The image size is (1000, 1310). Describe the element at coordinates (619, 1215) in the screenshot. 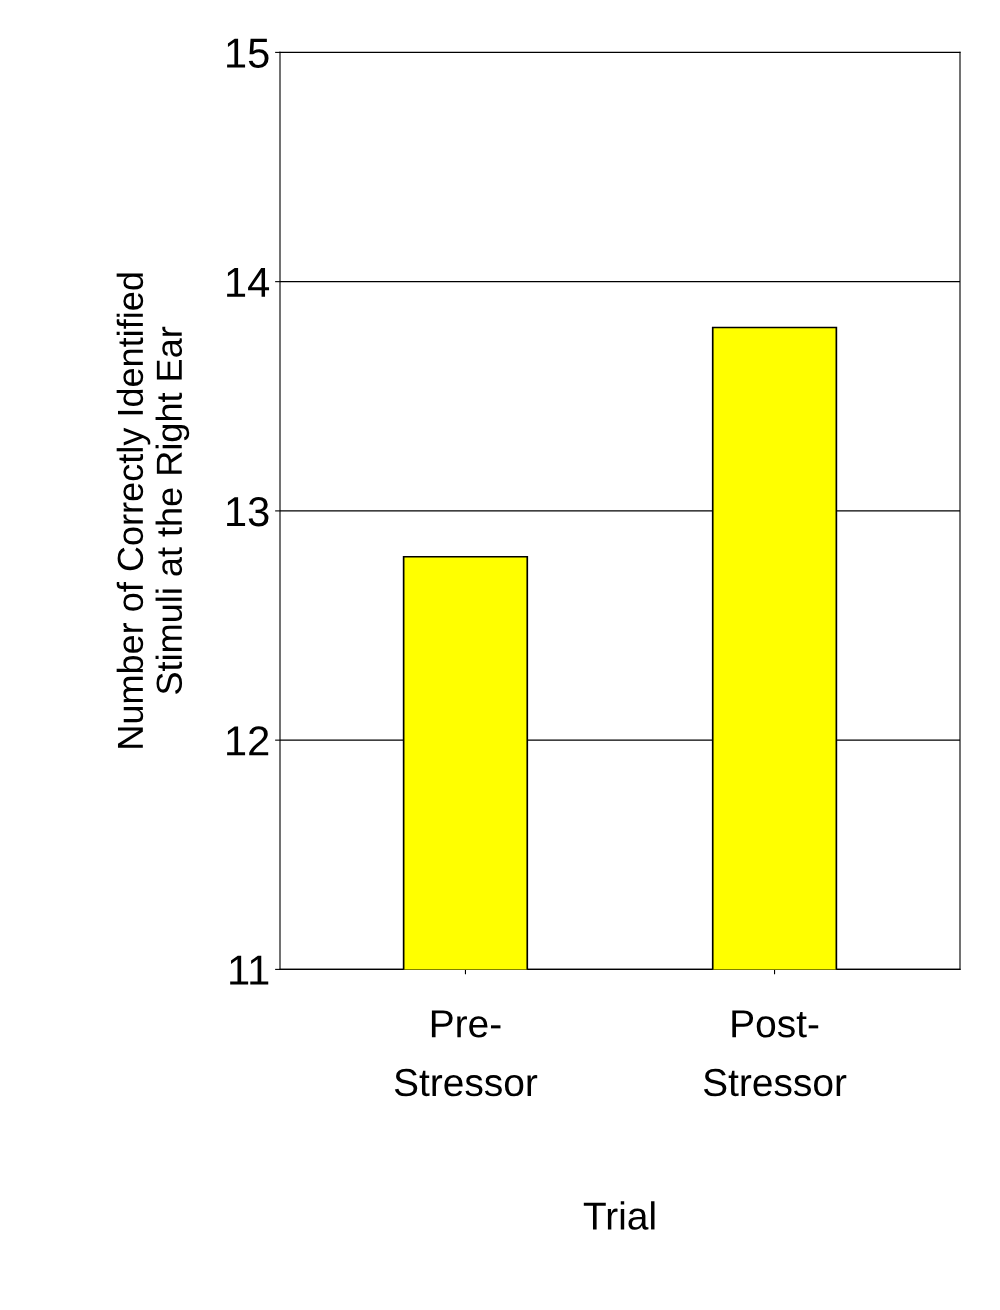

I see `x-axis-title: Trial` at that location.